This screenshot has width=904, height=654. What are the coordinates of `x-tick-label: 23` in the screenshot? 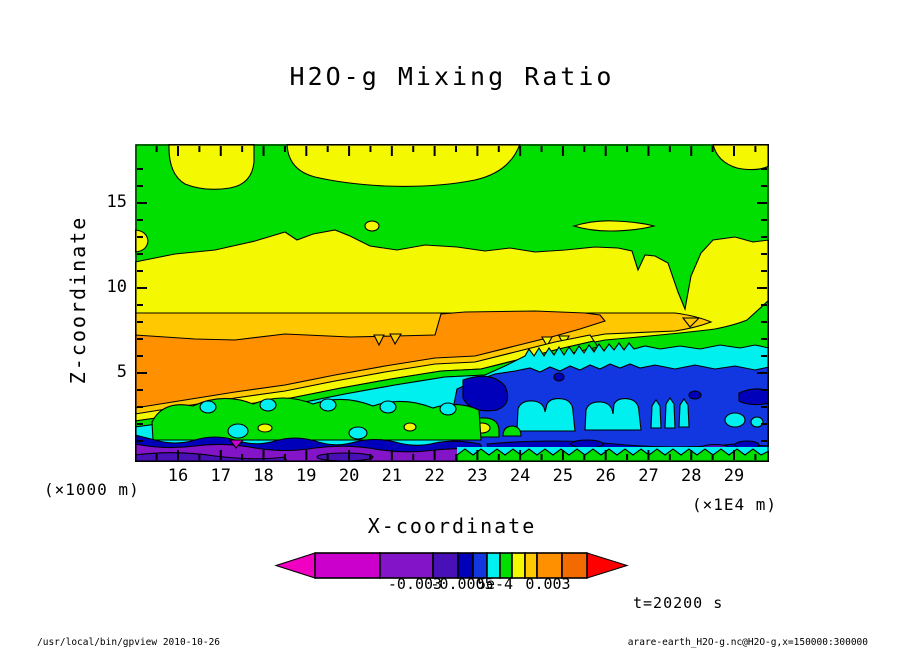 It's located at (477, 476).